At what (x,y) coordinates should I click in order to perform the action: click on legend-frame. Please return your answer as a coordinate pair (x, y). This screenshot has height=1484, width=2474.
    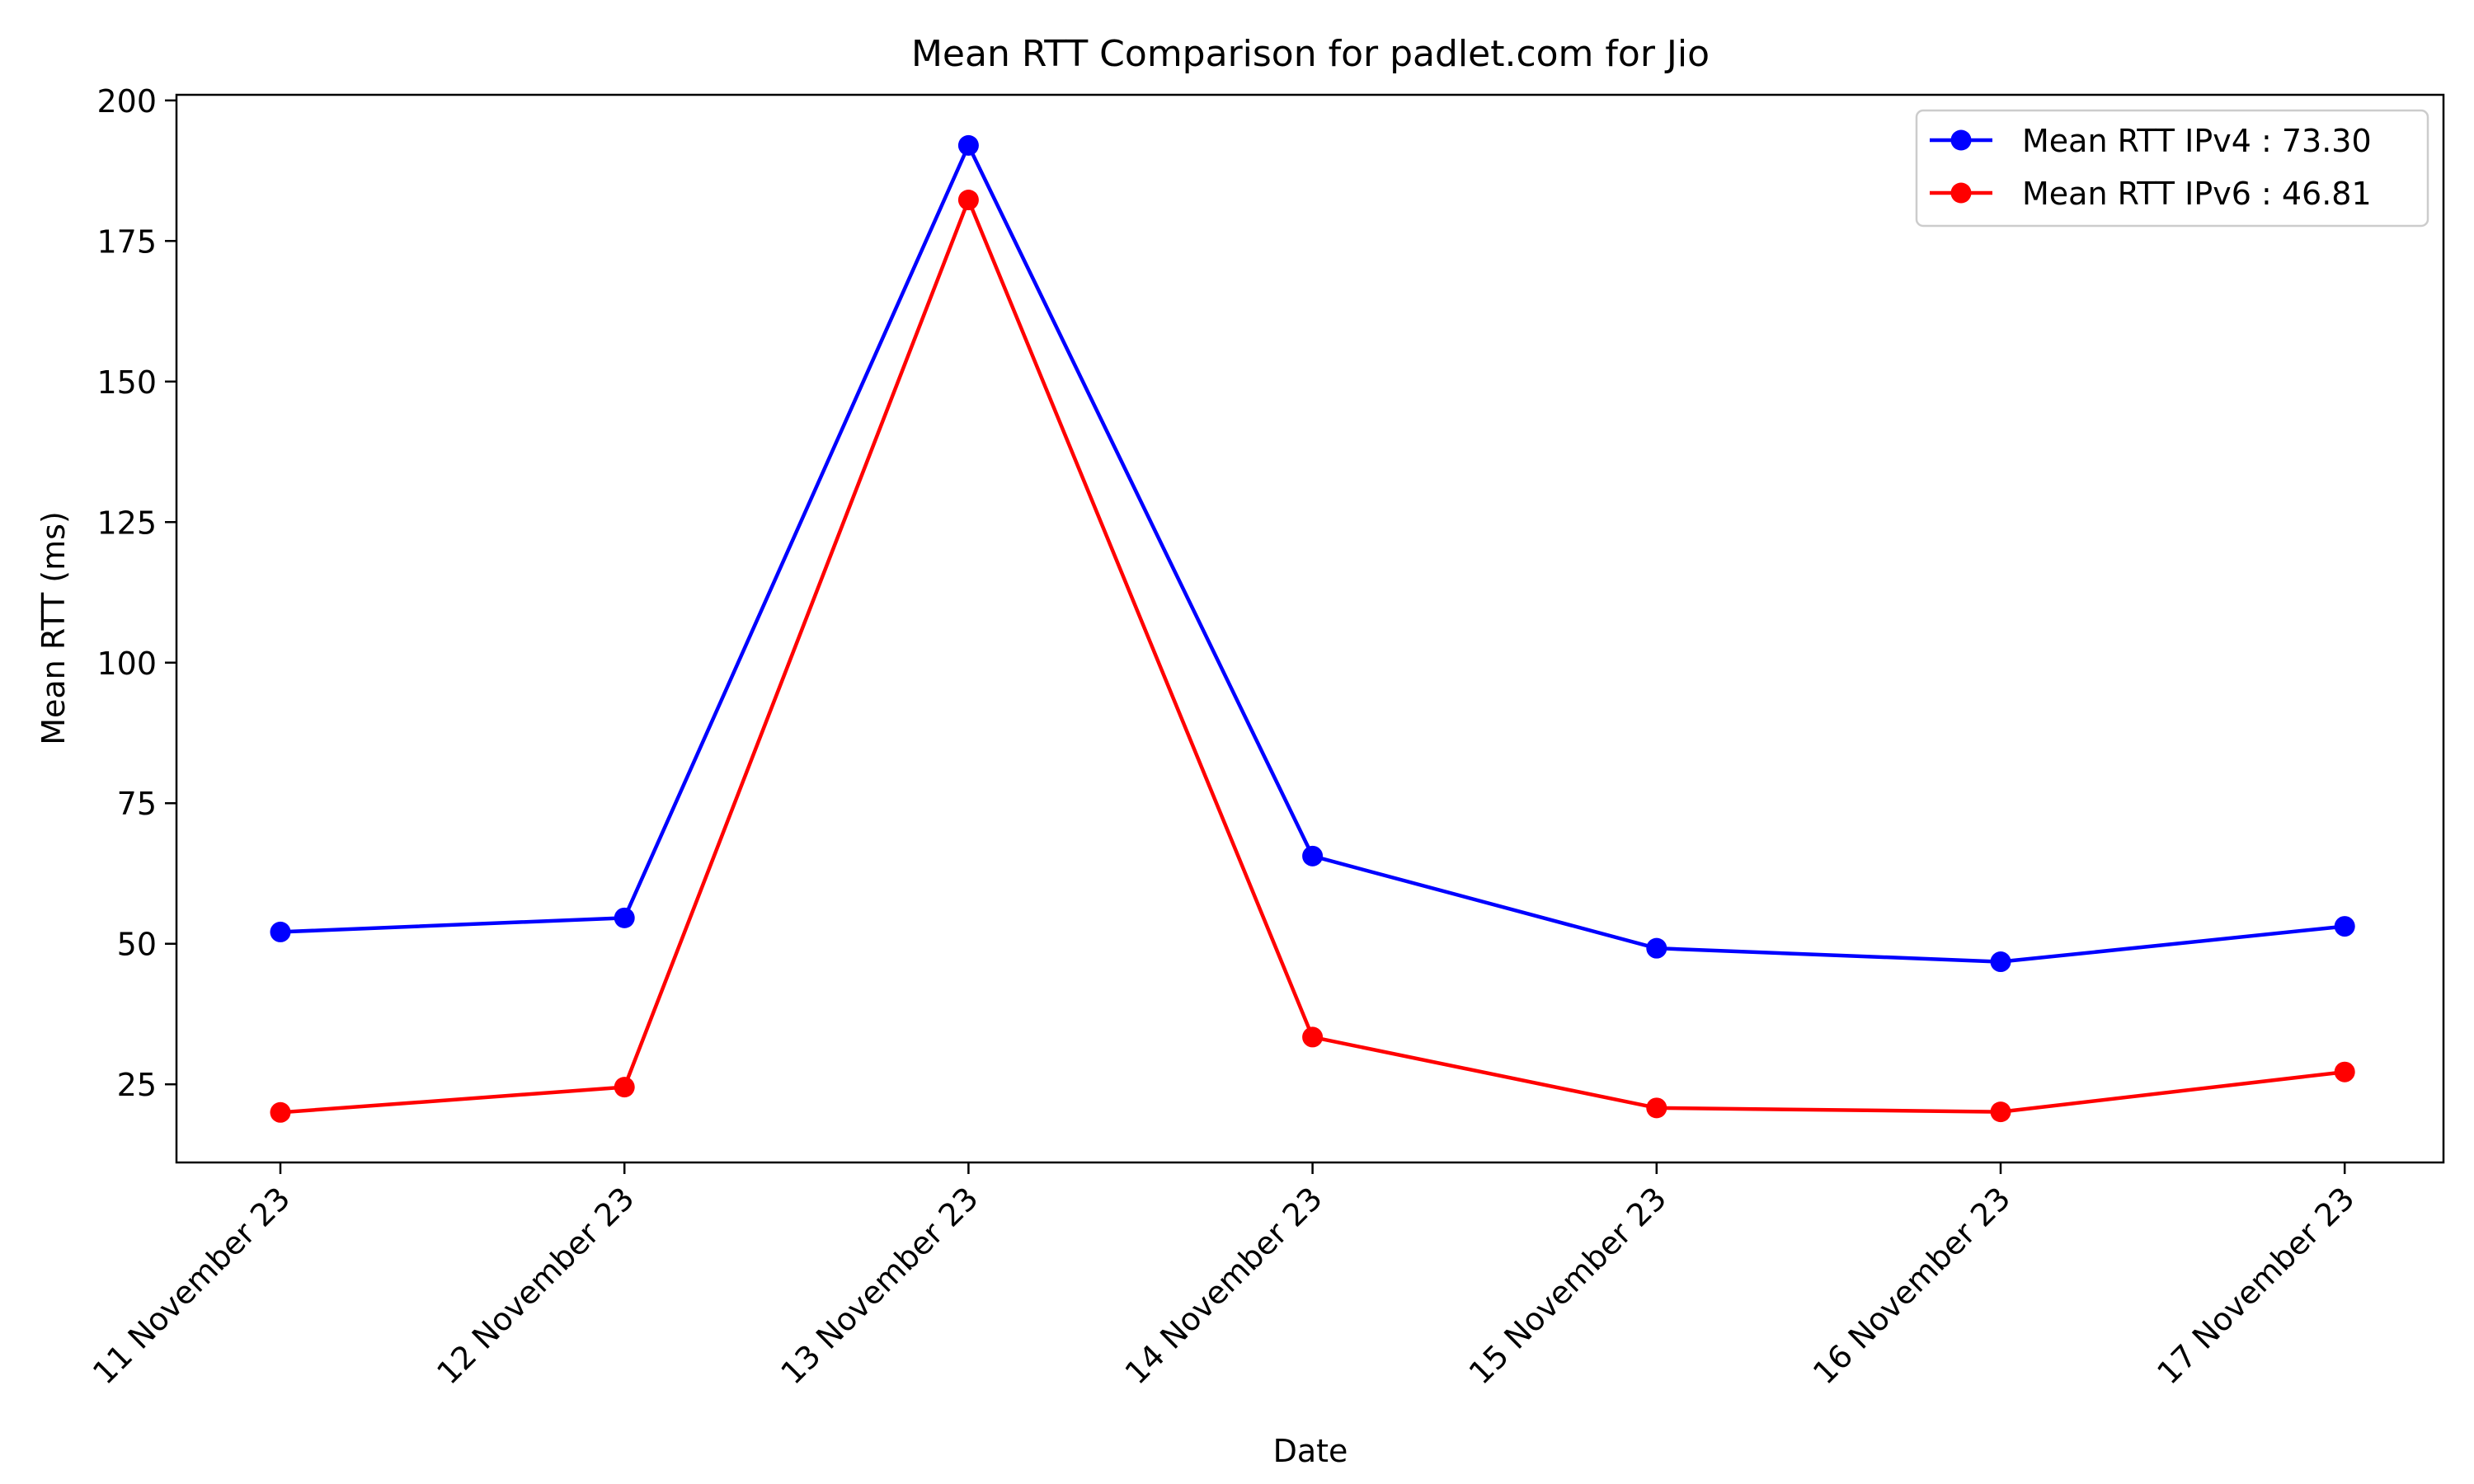
    Looking at the image, I should click on (2172, 168).